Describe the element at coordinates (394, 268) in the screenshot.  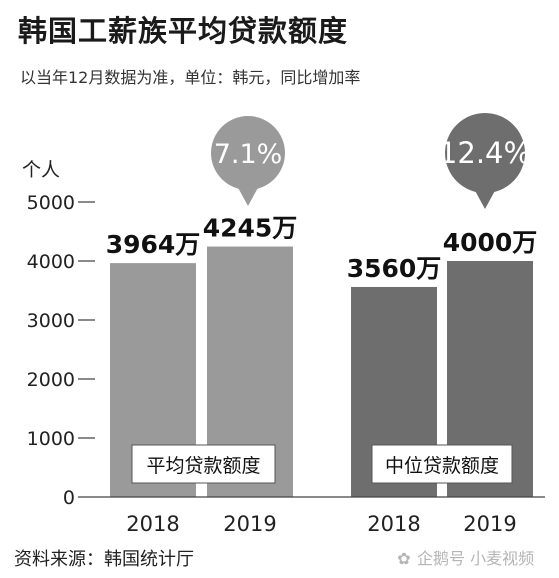
I see `bar-value-label: 3560万` at that location.